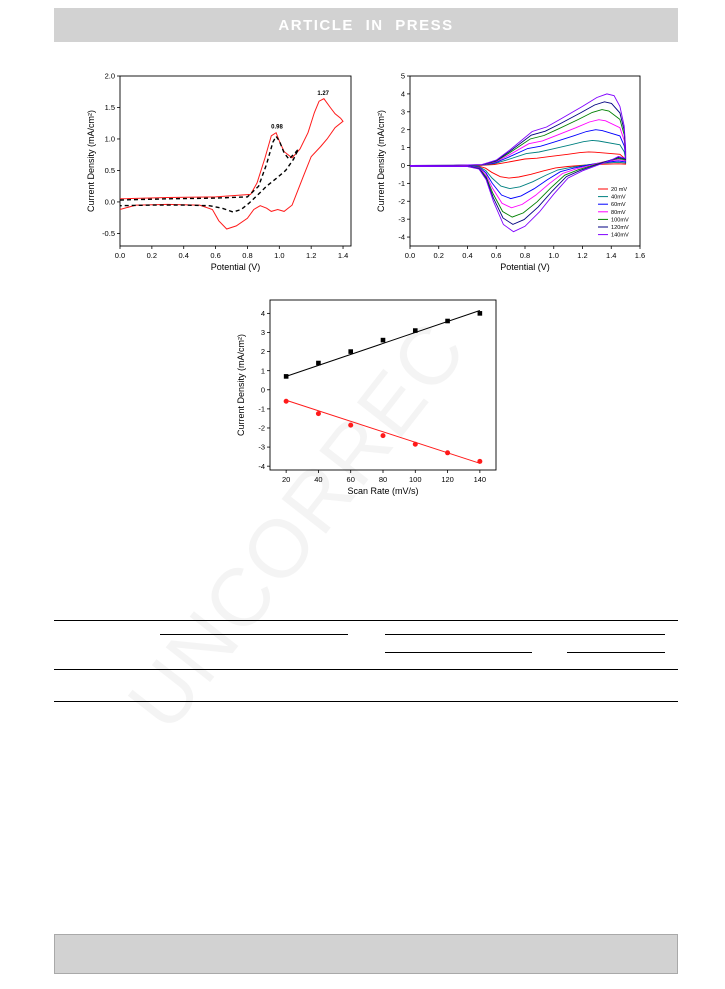  Describe the element at coordinates (108, 233) in the screenshot. I see `chart1-y-tick-label: -0.5` at that location.